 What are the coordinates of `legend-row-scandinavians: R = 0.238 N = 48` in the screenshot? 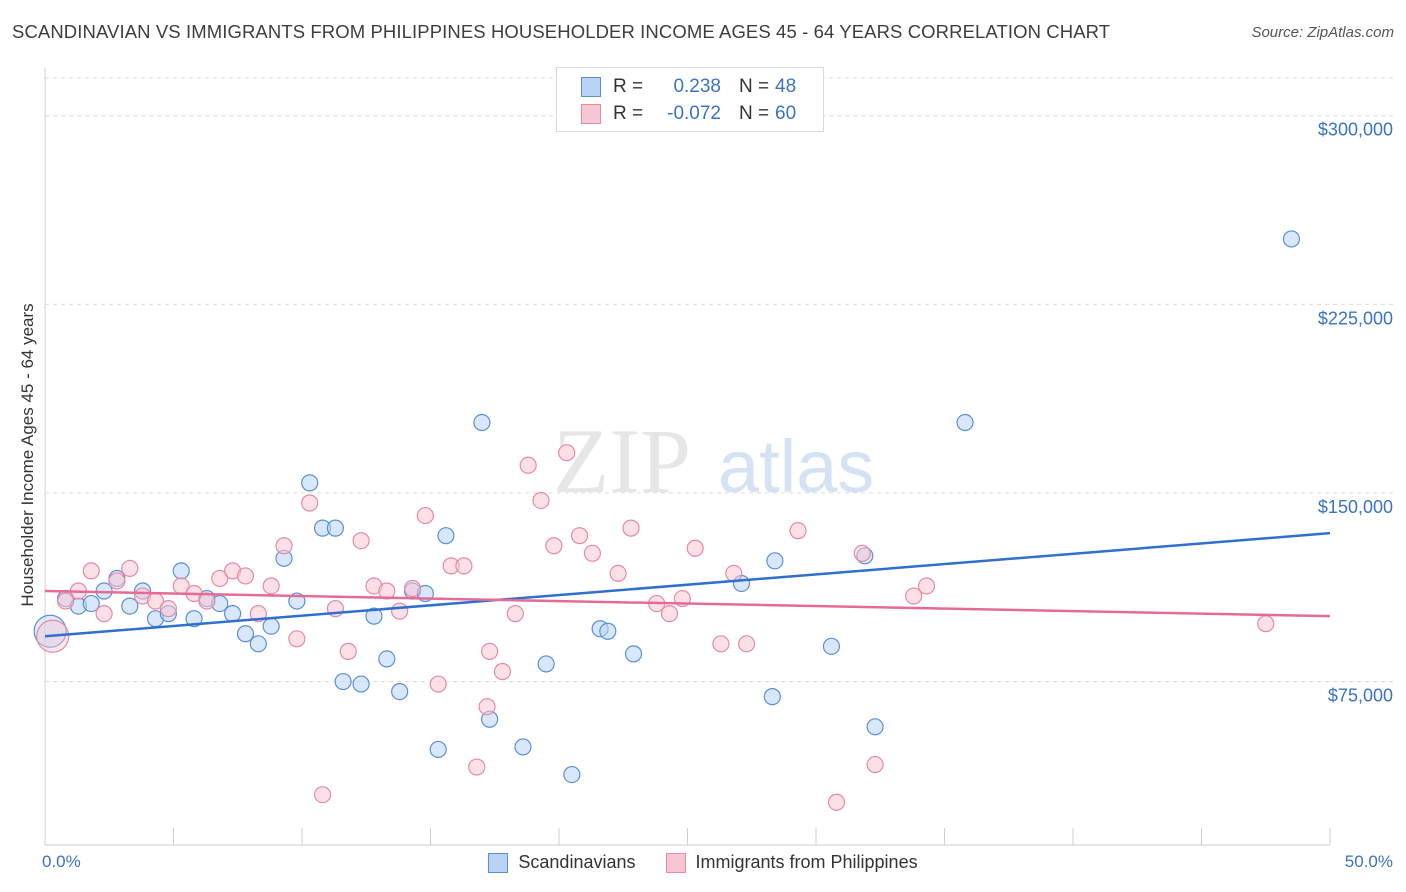 It's located at (688, 87).